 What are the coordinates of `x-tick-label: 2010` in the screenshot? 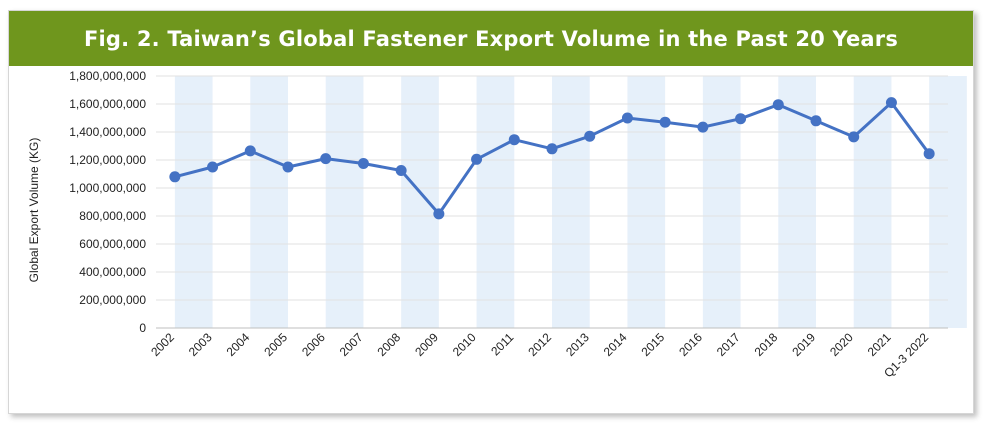 It's located at (464, 344).